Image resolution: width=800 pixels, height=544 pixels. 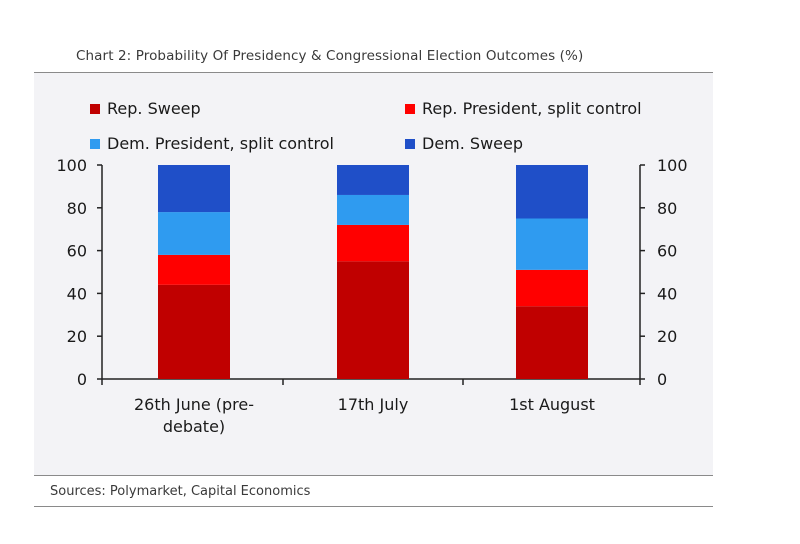 What do you see at coordinates (667, 251) in the screenshot?
I see `right-tick-label: 60` at bounding box center [667, 251].